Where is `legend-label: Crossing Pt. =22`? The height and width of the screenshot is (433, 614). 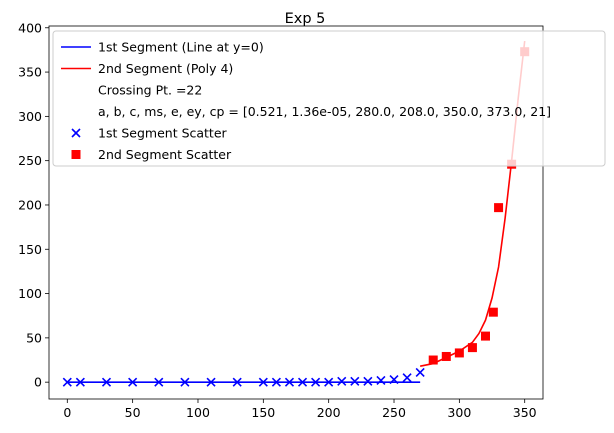 legend-label: Crossing Pt. =22 is located at coordinates (150, 90).